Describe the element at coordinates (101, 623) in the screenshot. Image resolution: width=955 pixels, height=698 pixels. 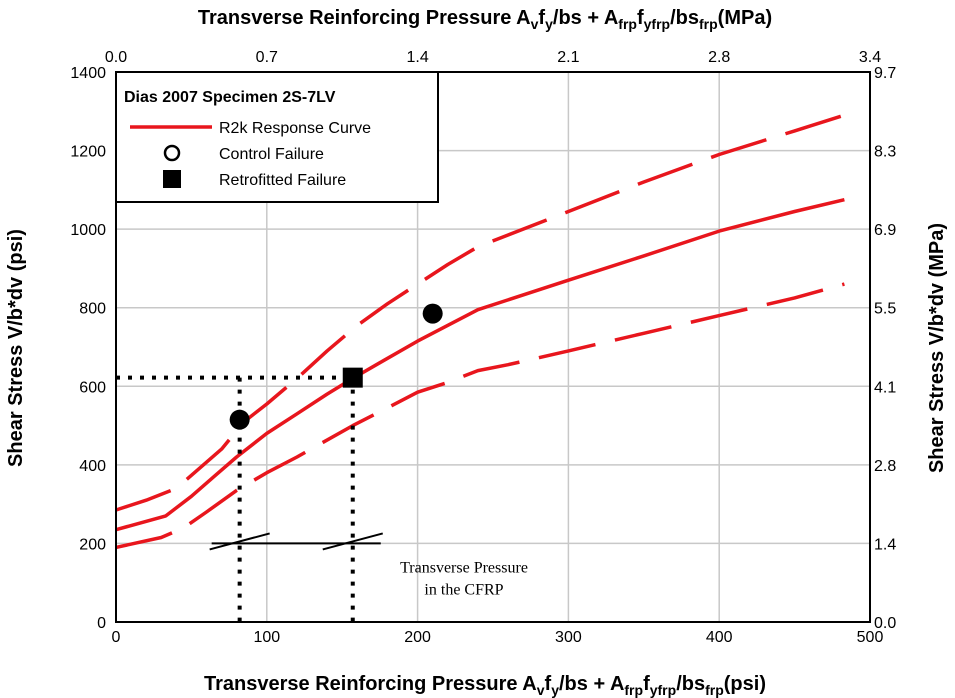
I see `y-tick-label: 0` at that location.